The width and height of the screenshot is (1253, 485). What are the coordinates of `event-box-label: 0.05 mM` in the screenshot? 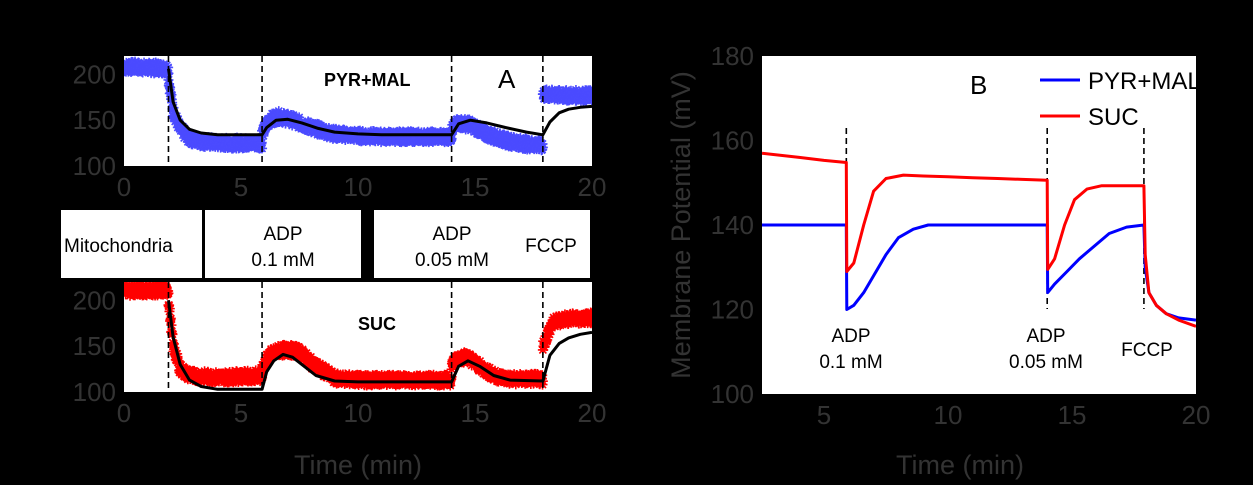 It's located at (452, 260).